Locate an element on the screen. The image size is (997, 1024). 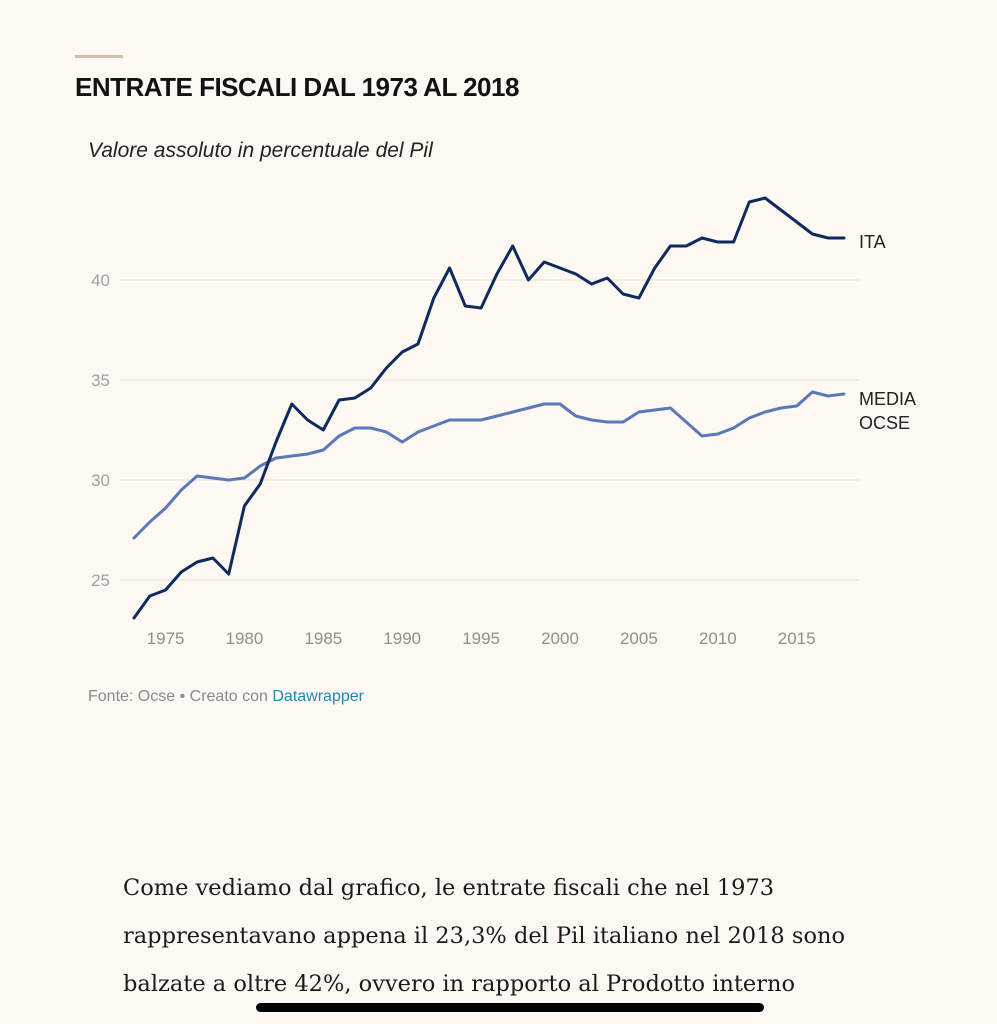
x-tick-label: 1995 is located at coordinates (481, 638).